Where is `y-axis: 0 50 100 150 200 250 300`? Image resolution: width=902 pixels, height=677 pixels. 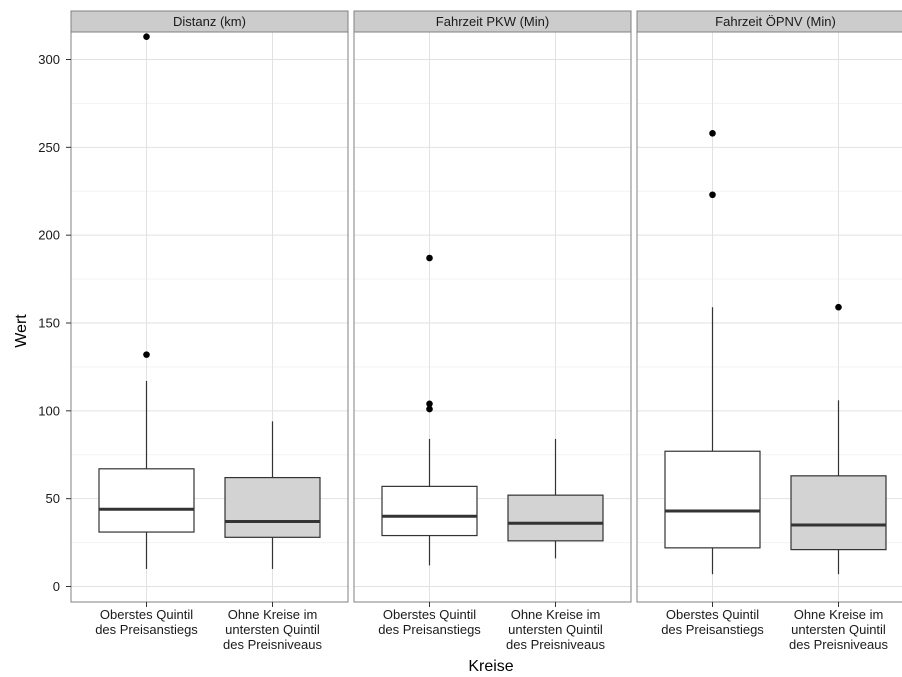 y-axis: 0 50 100 150 200 250 300 is located at coordinates (54, 323).